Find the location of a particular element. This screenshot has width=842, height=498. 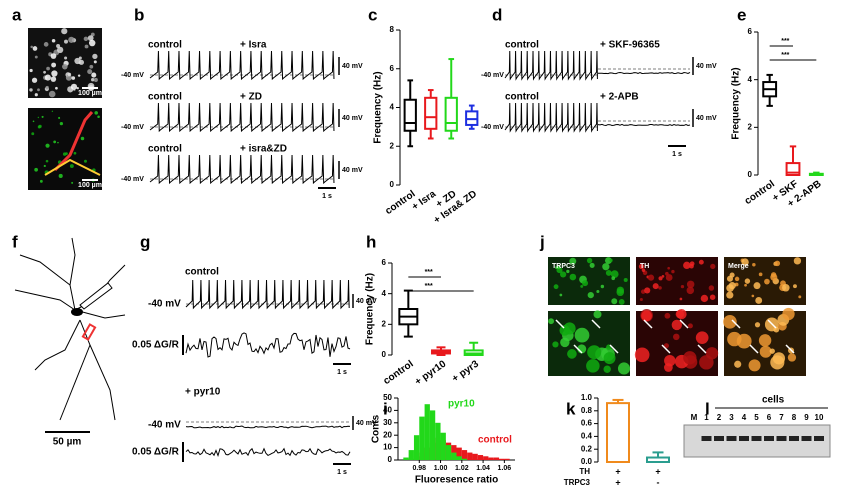

condition-label: + ZD is located at coordinates (251, 97).